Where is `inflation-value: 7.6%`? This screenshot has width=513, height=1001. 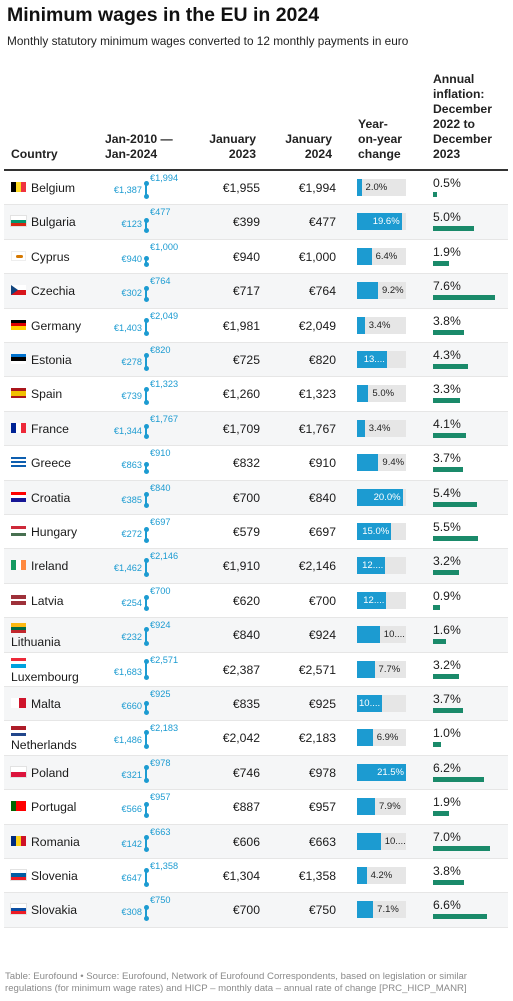 inflation-value: 7.6% is located at coordinates (447, 286).